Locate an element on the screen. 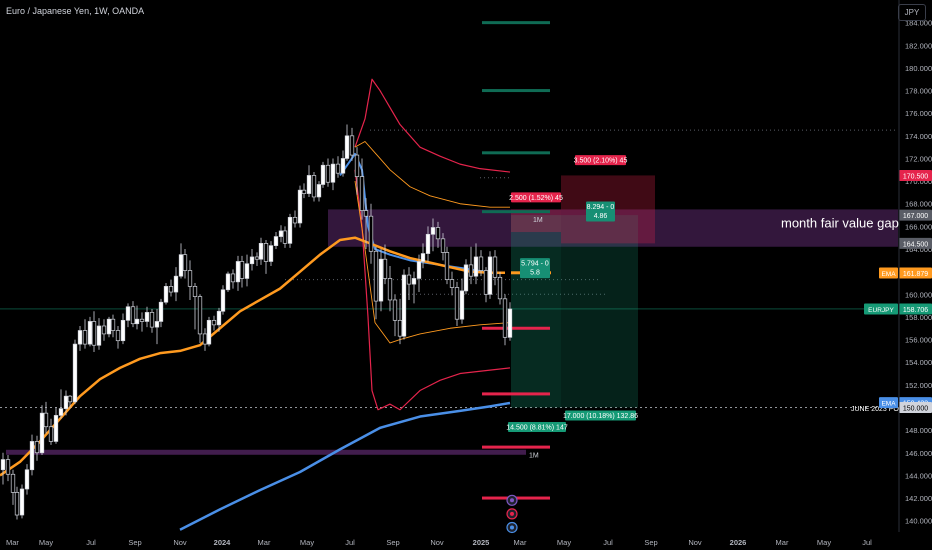 The image size is (932, 550). timeframe-label: 1M is located at coordinates (534, 455).